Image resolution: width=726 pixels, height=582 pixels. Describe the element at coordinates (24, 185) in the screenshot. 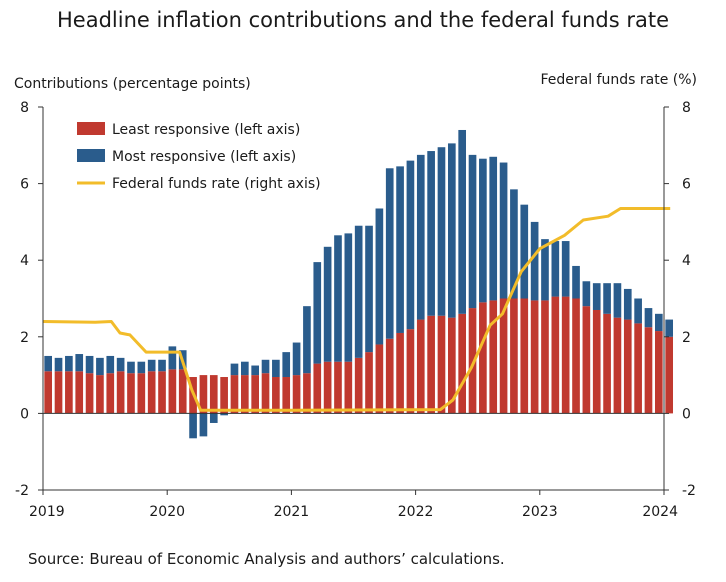

I see `left-tick-label: 6` at that location.